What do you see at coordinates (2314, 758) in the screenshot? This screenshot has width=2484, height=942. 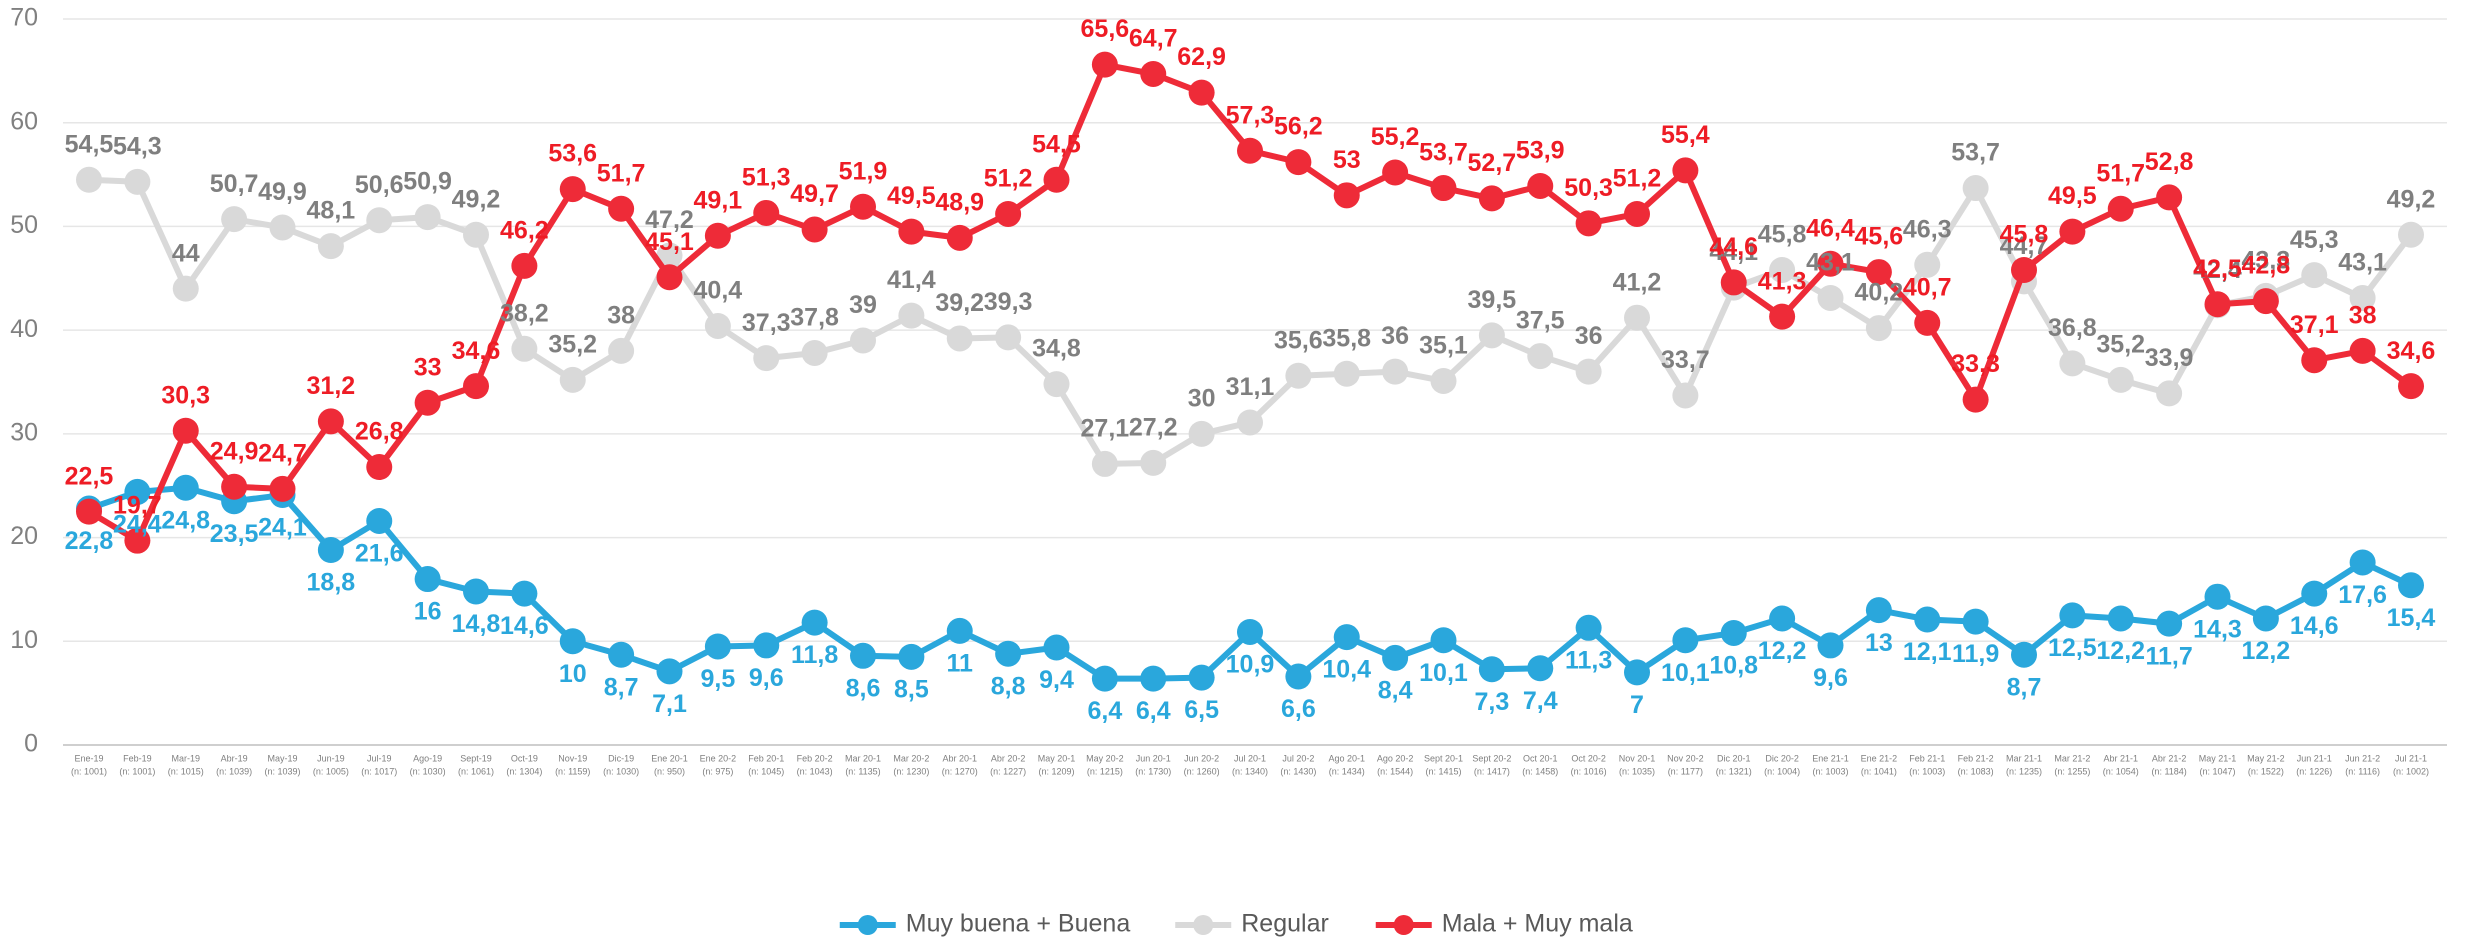 I see `x-tick-label: Jun 21-1` at bounding box center [2314, 758].